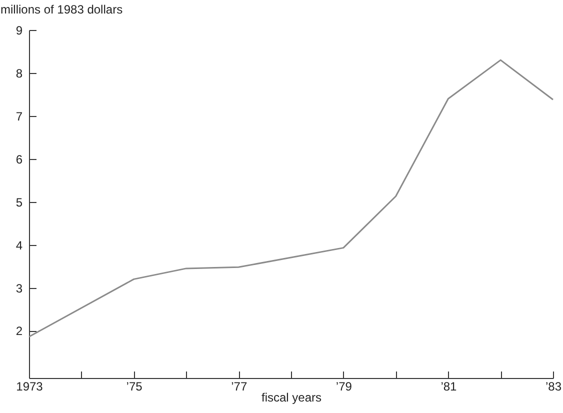 This screenshot has width=563, height=413. I want to click on y-tick-label: 3, so click(19, 288).